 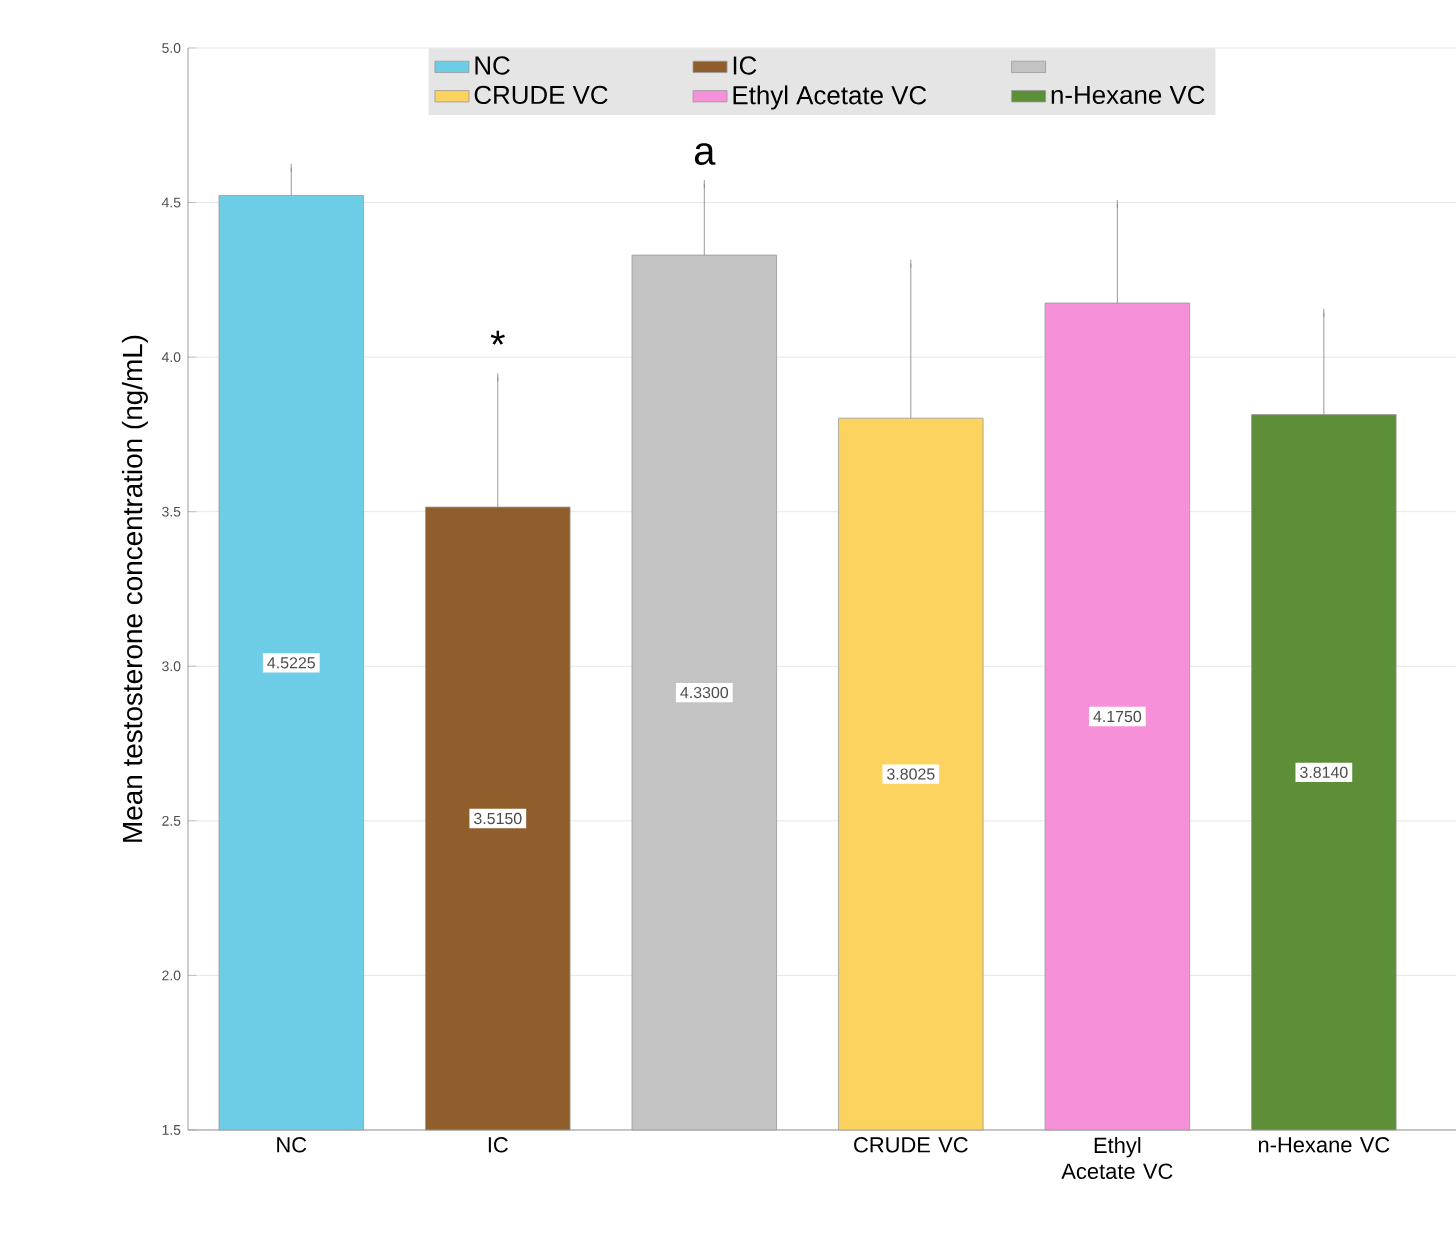 I want to click on legend-label: CRUDE VC, so click(x=541, y=95).